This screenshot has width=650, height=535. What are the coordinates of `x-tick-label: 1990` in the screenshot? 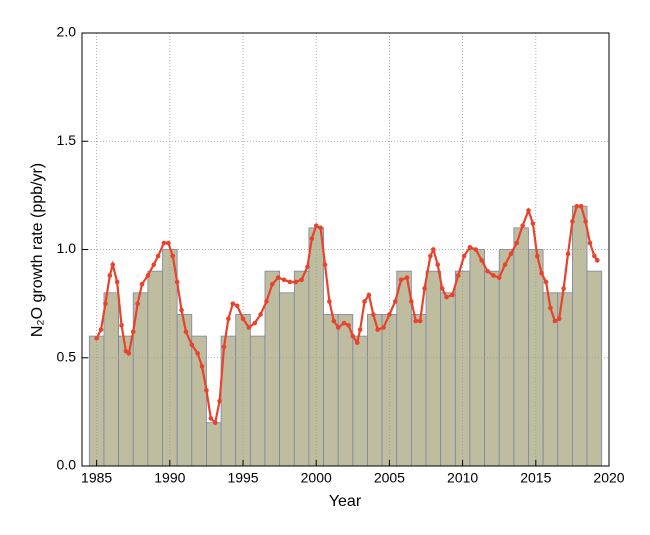 It's located at (169, 478).